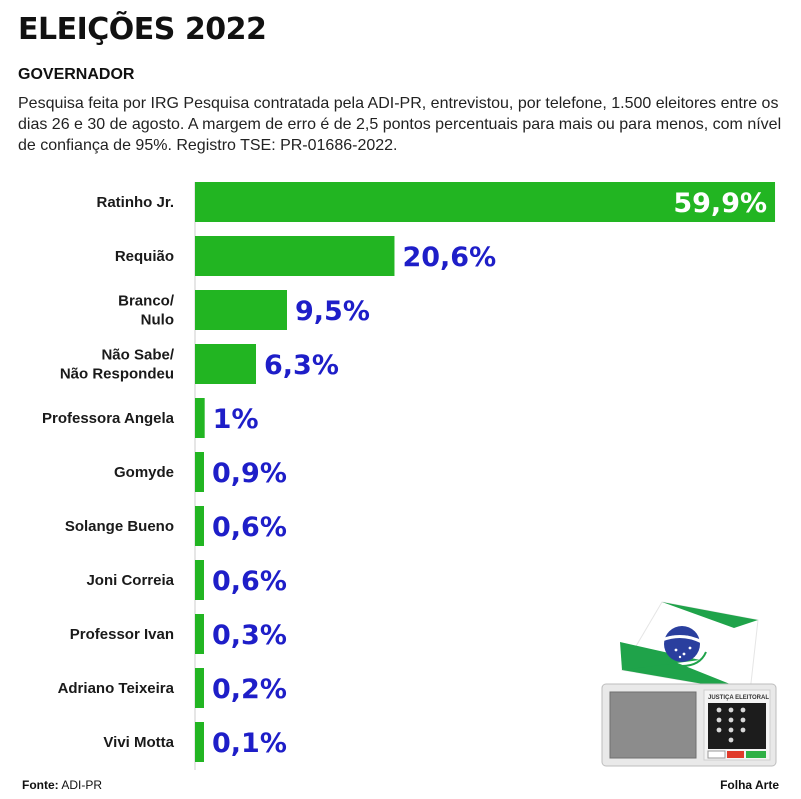  Describe the element at coordinates (142, 29) in the screenshot. I see `chart-title: ELEIÇÕES 2022` at that location.